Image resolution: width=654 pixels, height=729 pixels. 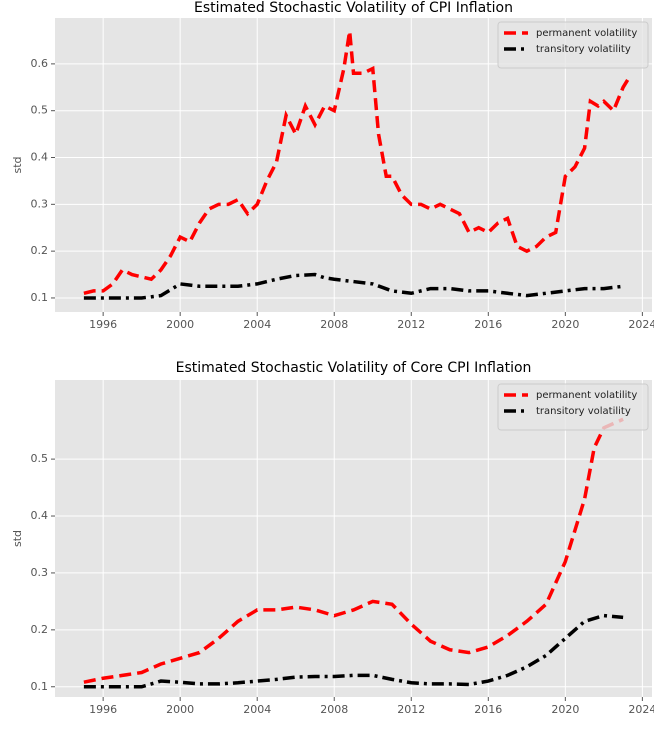 What do you see at coordinates (40, 63) in the screenshot?
I see `y-tick-label: 0.6` at bounding box center [40, 63].